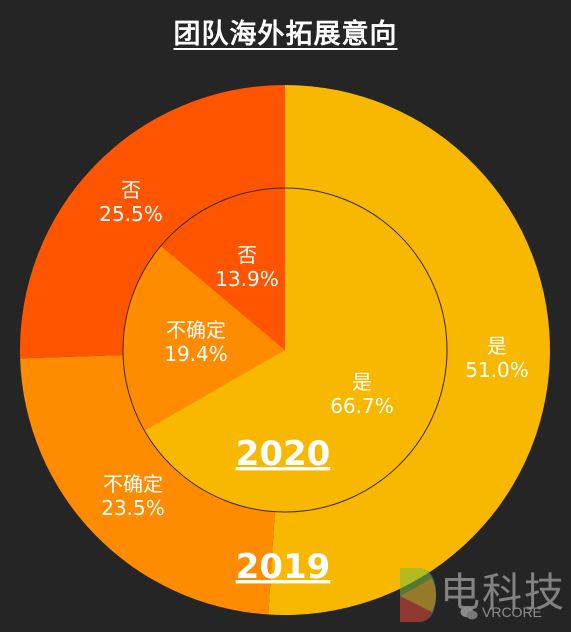 The height and width of the screenshot is (632, 571). I want to click on slice-value-2020-0: 66.7%, so click(362, 406).